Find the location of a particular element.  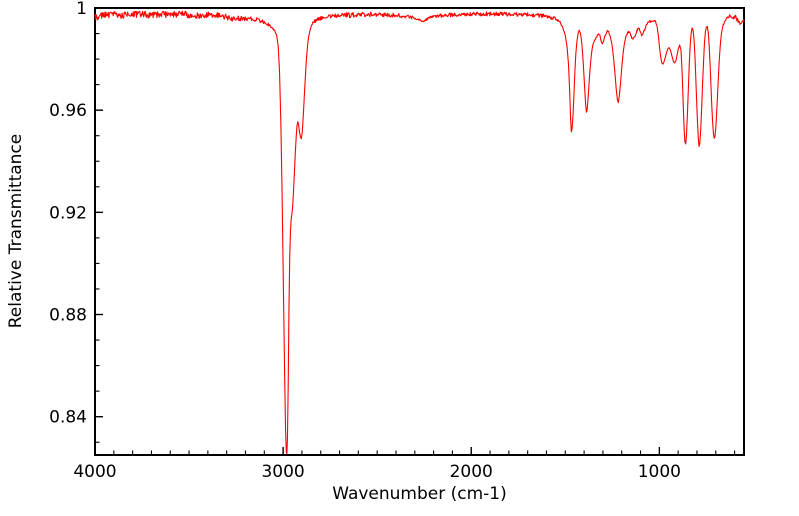

x-tick-label: 1000 is located at coordinates (659, 472).